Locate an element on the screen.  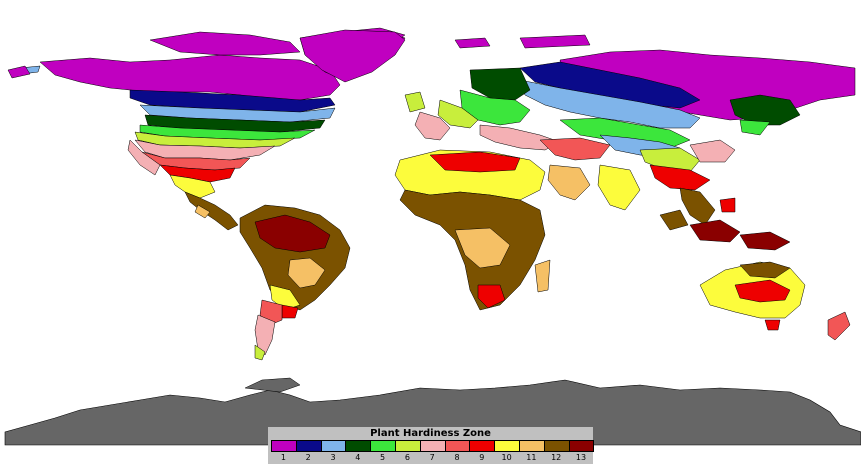
legend-label-zone-3: 3 is located at coordinates (333, 457).